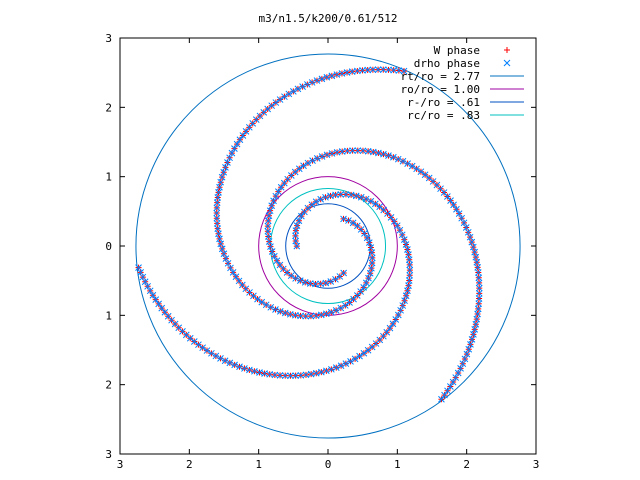 This screenshot has height=480, width=640. I want to click on legend-marker, so click(507, 50).